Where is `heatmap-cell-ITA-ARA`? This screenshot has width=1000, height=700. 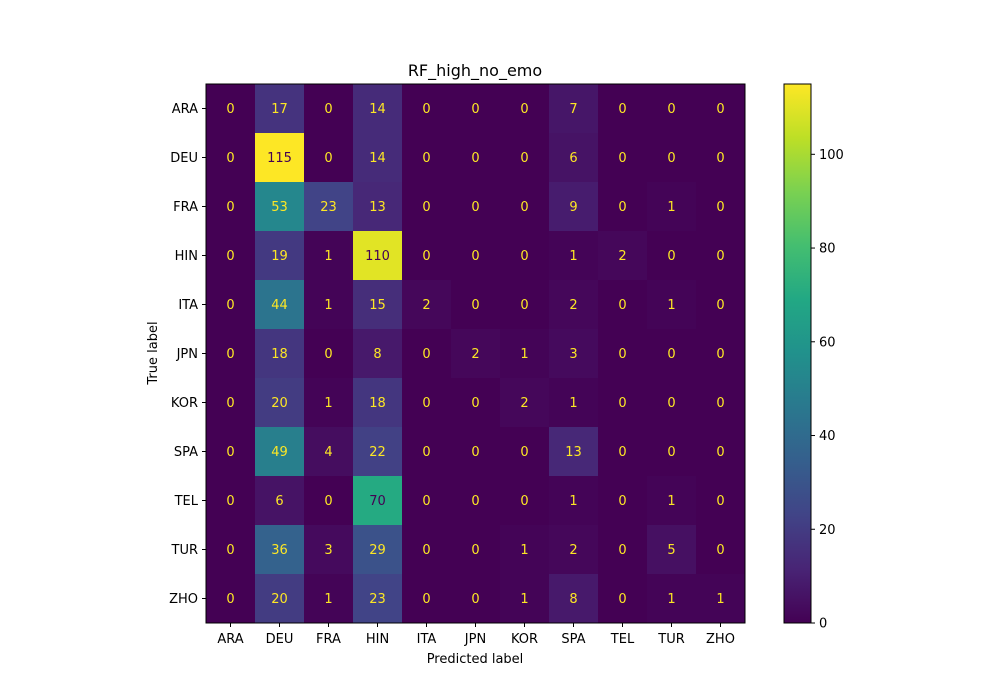 heatmap-cell-ITA-ARA is located at coordinates (231, 305).